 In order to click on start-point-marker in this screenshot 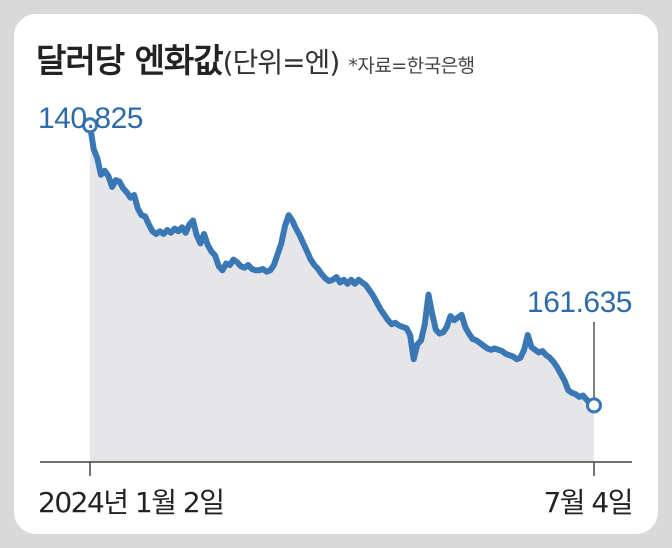, I will do `click(90, 125)`.